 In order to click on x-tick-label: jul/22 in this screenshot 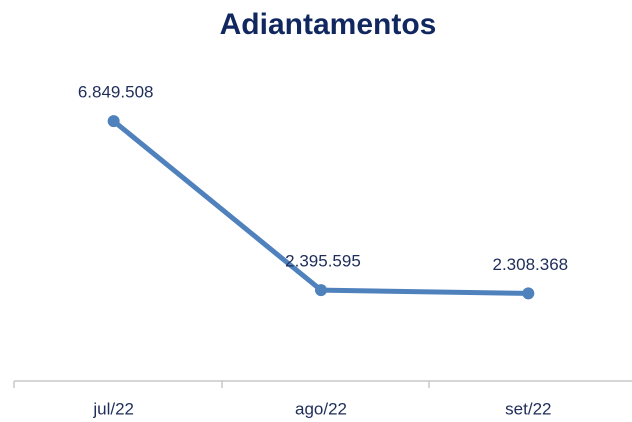, I will do `click(113, 408)`.